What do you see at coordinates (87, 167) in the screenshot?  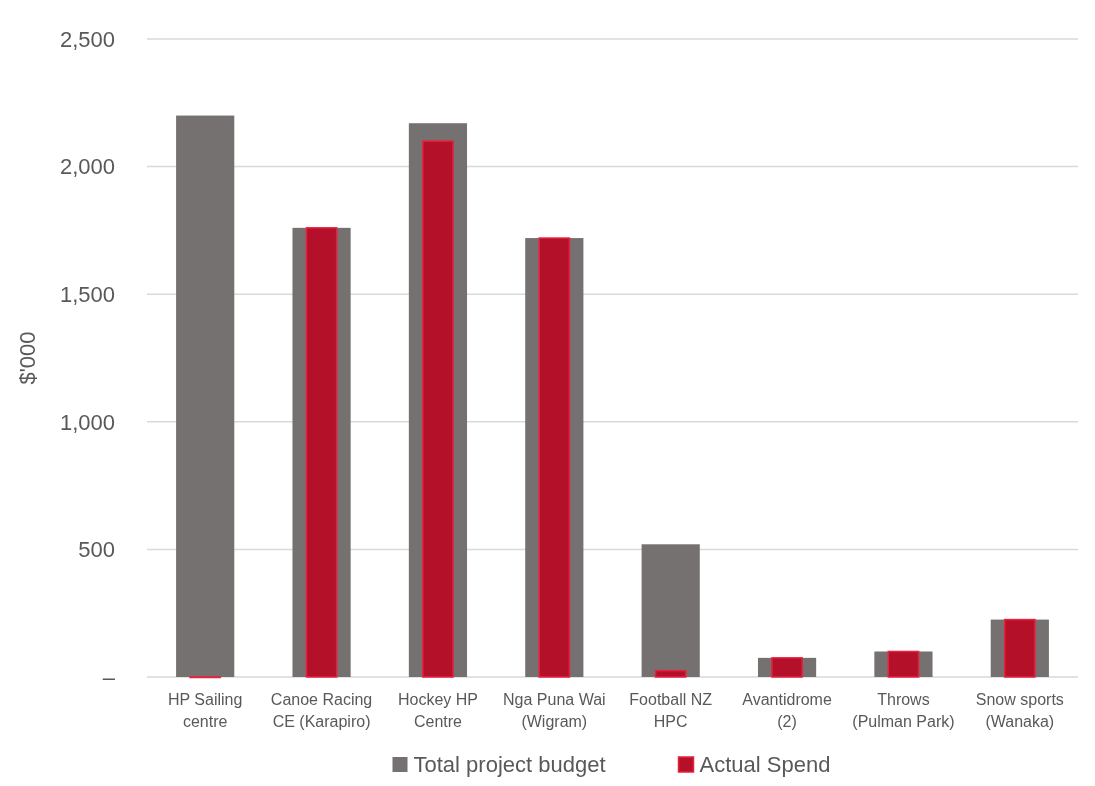 I see `y-tick-label: 2,000` at bounding box center [87, 167].